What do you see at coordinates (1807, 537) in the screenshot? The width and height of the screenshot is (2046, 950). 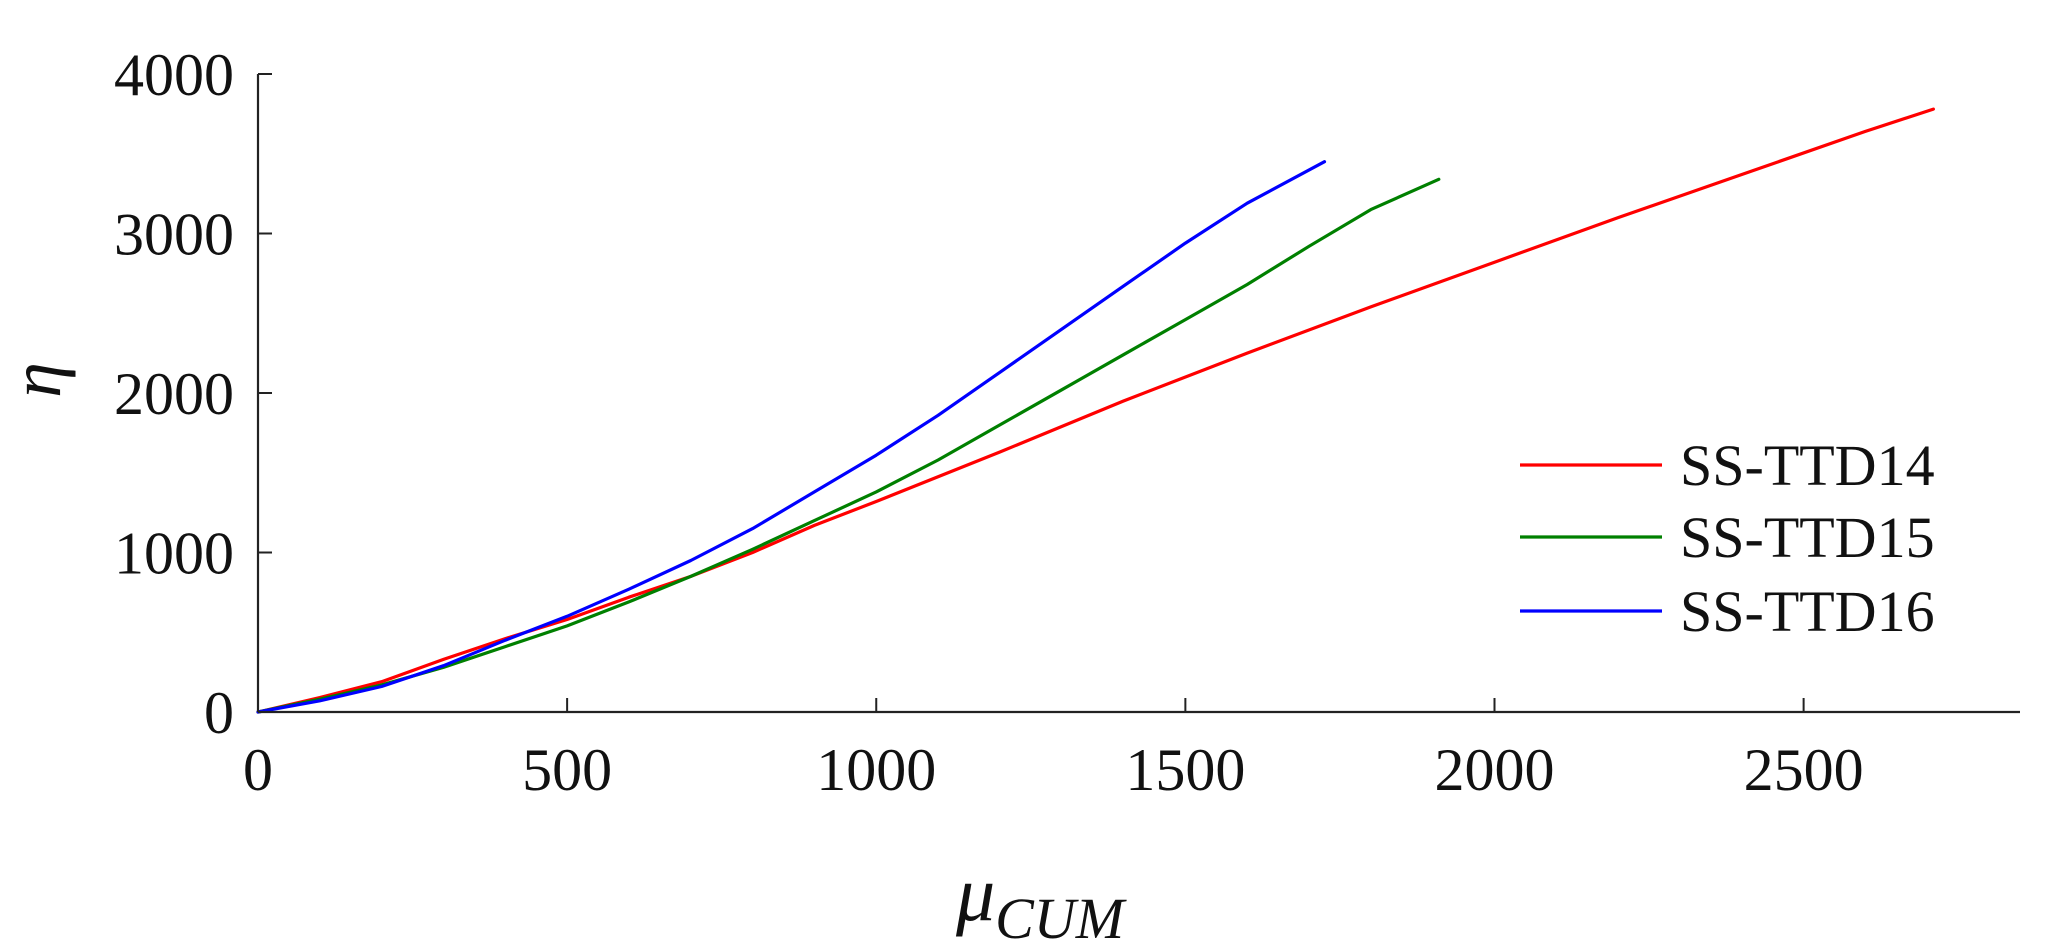 I see `legend-label: SS-TTD15` at bounding box center [1807, 537].